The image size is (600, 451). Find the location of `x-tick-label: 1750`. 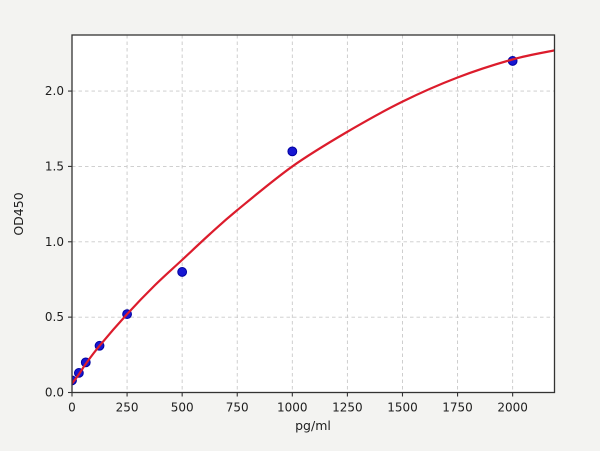

x-tick-label: 1750 is located at coordinates (457, 408).